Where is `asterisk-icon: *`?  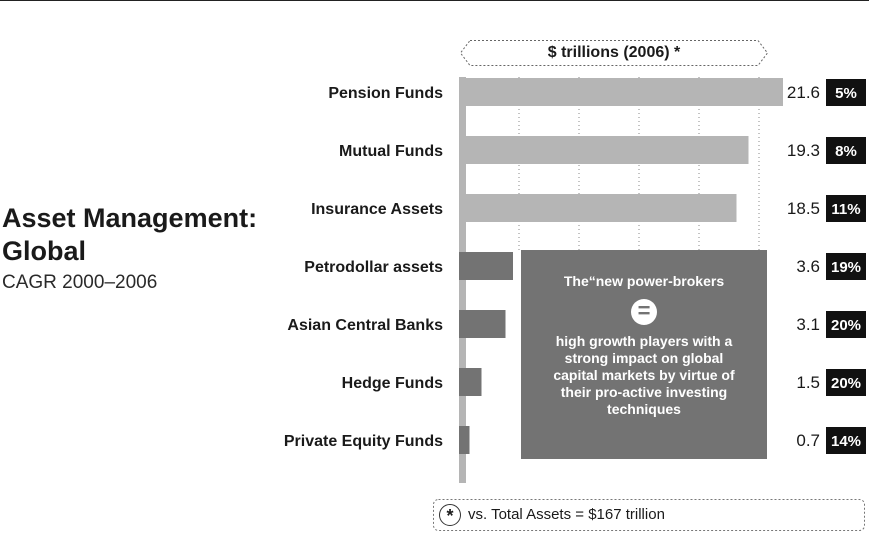 asterisk-icon: * is located at coordinates (450, 515).